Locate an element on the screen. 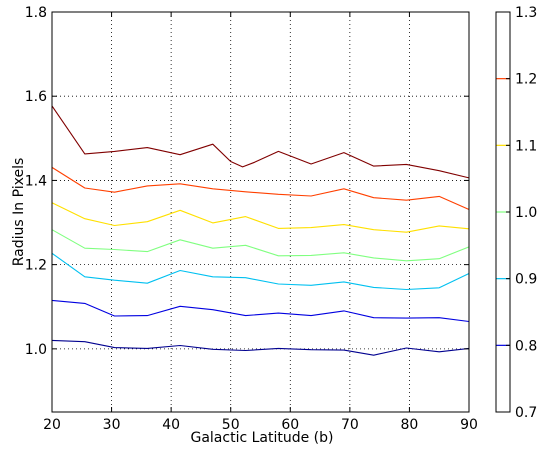 This screenshot has height=450, width=549. y-tick-label: 1.0 is located at coordinates (36, 350).